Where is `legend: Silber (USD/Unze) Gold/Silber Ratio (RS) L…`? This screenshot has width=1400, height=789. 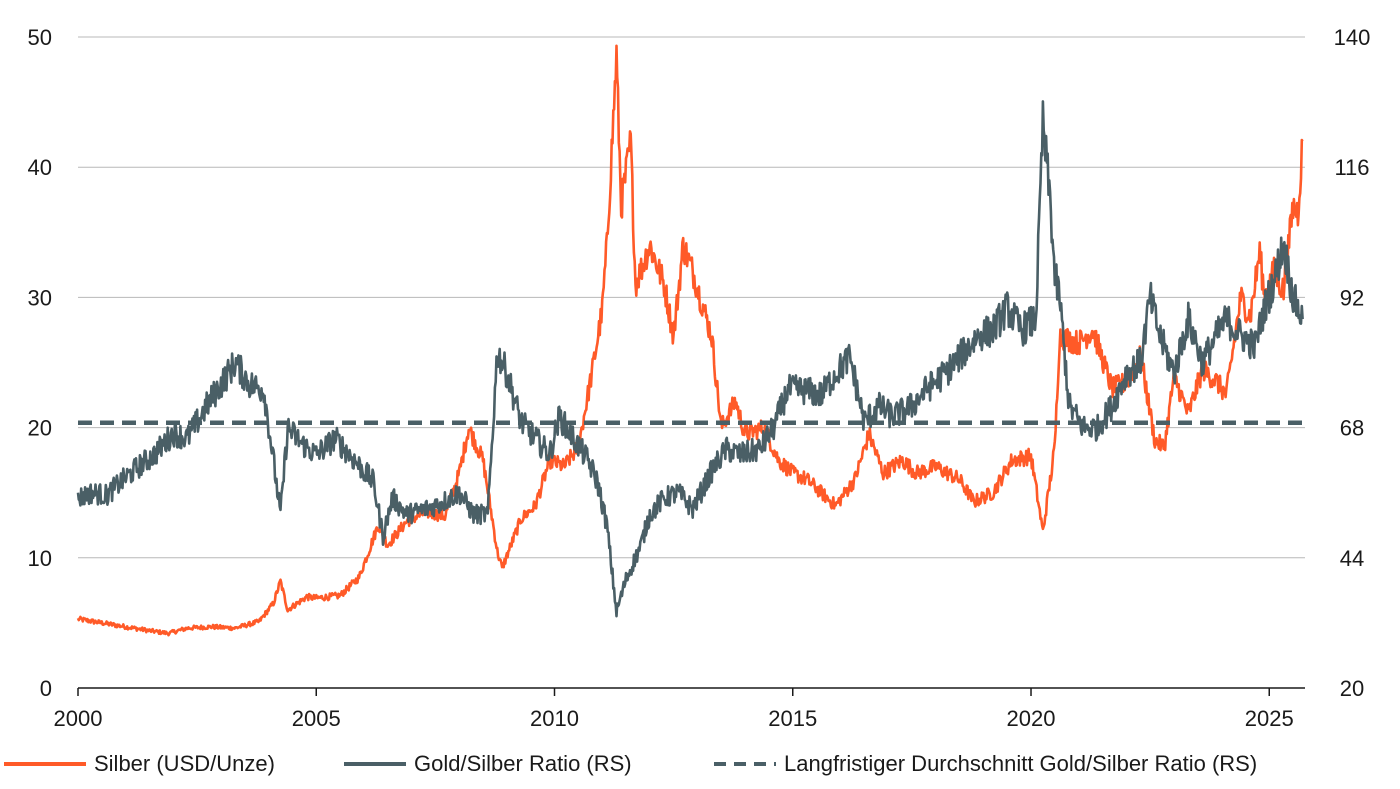 legend: Silber (USD/Unze) Gold/Silber Ratio (RS) L… is located at coordinates (630, 763).